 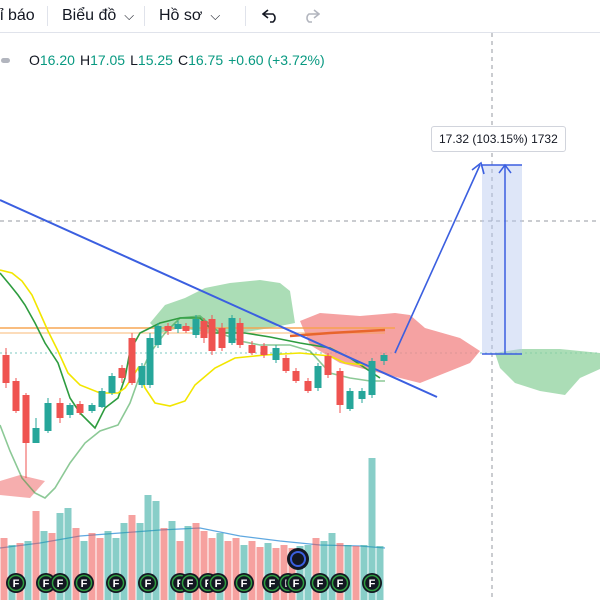 What do you see at coordinates (57, 60) in the screenshot?
I see `open-value: 16.20` at bounding box center [57, 60].